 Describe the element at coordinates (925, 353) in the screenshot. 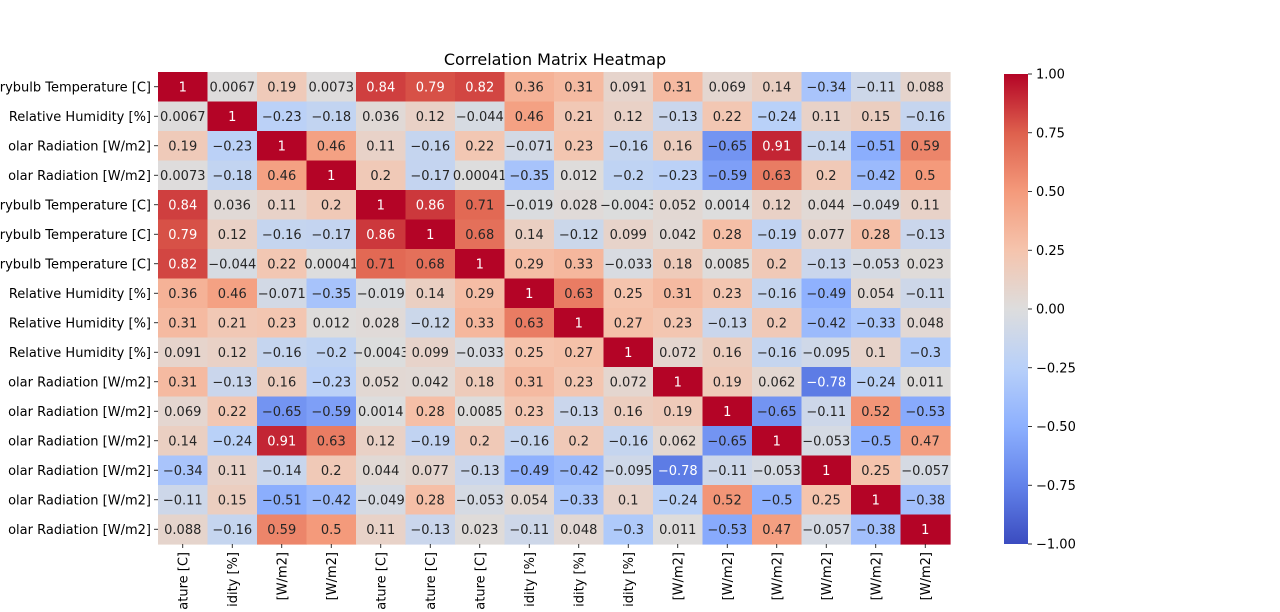

I see `cell-value-label: −0.3` at that location.